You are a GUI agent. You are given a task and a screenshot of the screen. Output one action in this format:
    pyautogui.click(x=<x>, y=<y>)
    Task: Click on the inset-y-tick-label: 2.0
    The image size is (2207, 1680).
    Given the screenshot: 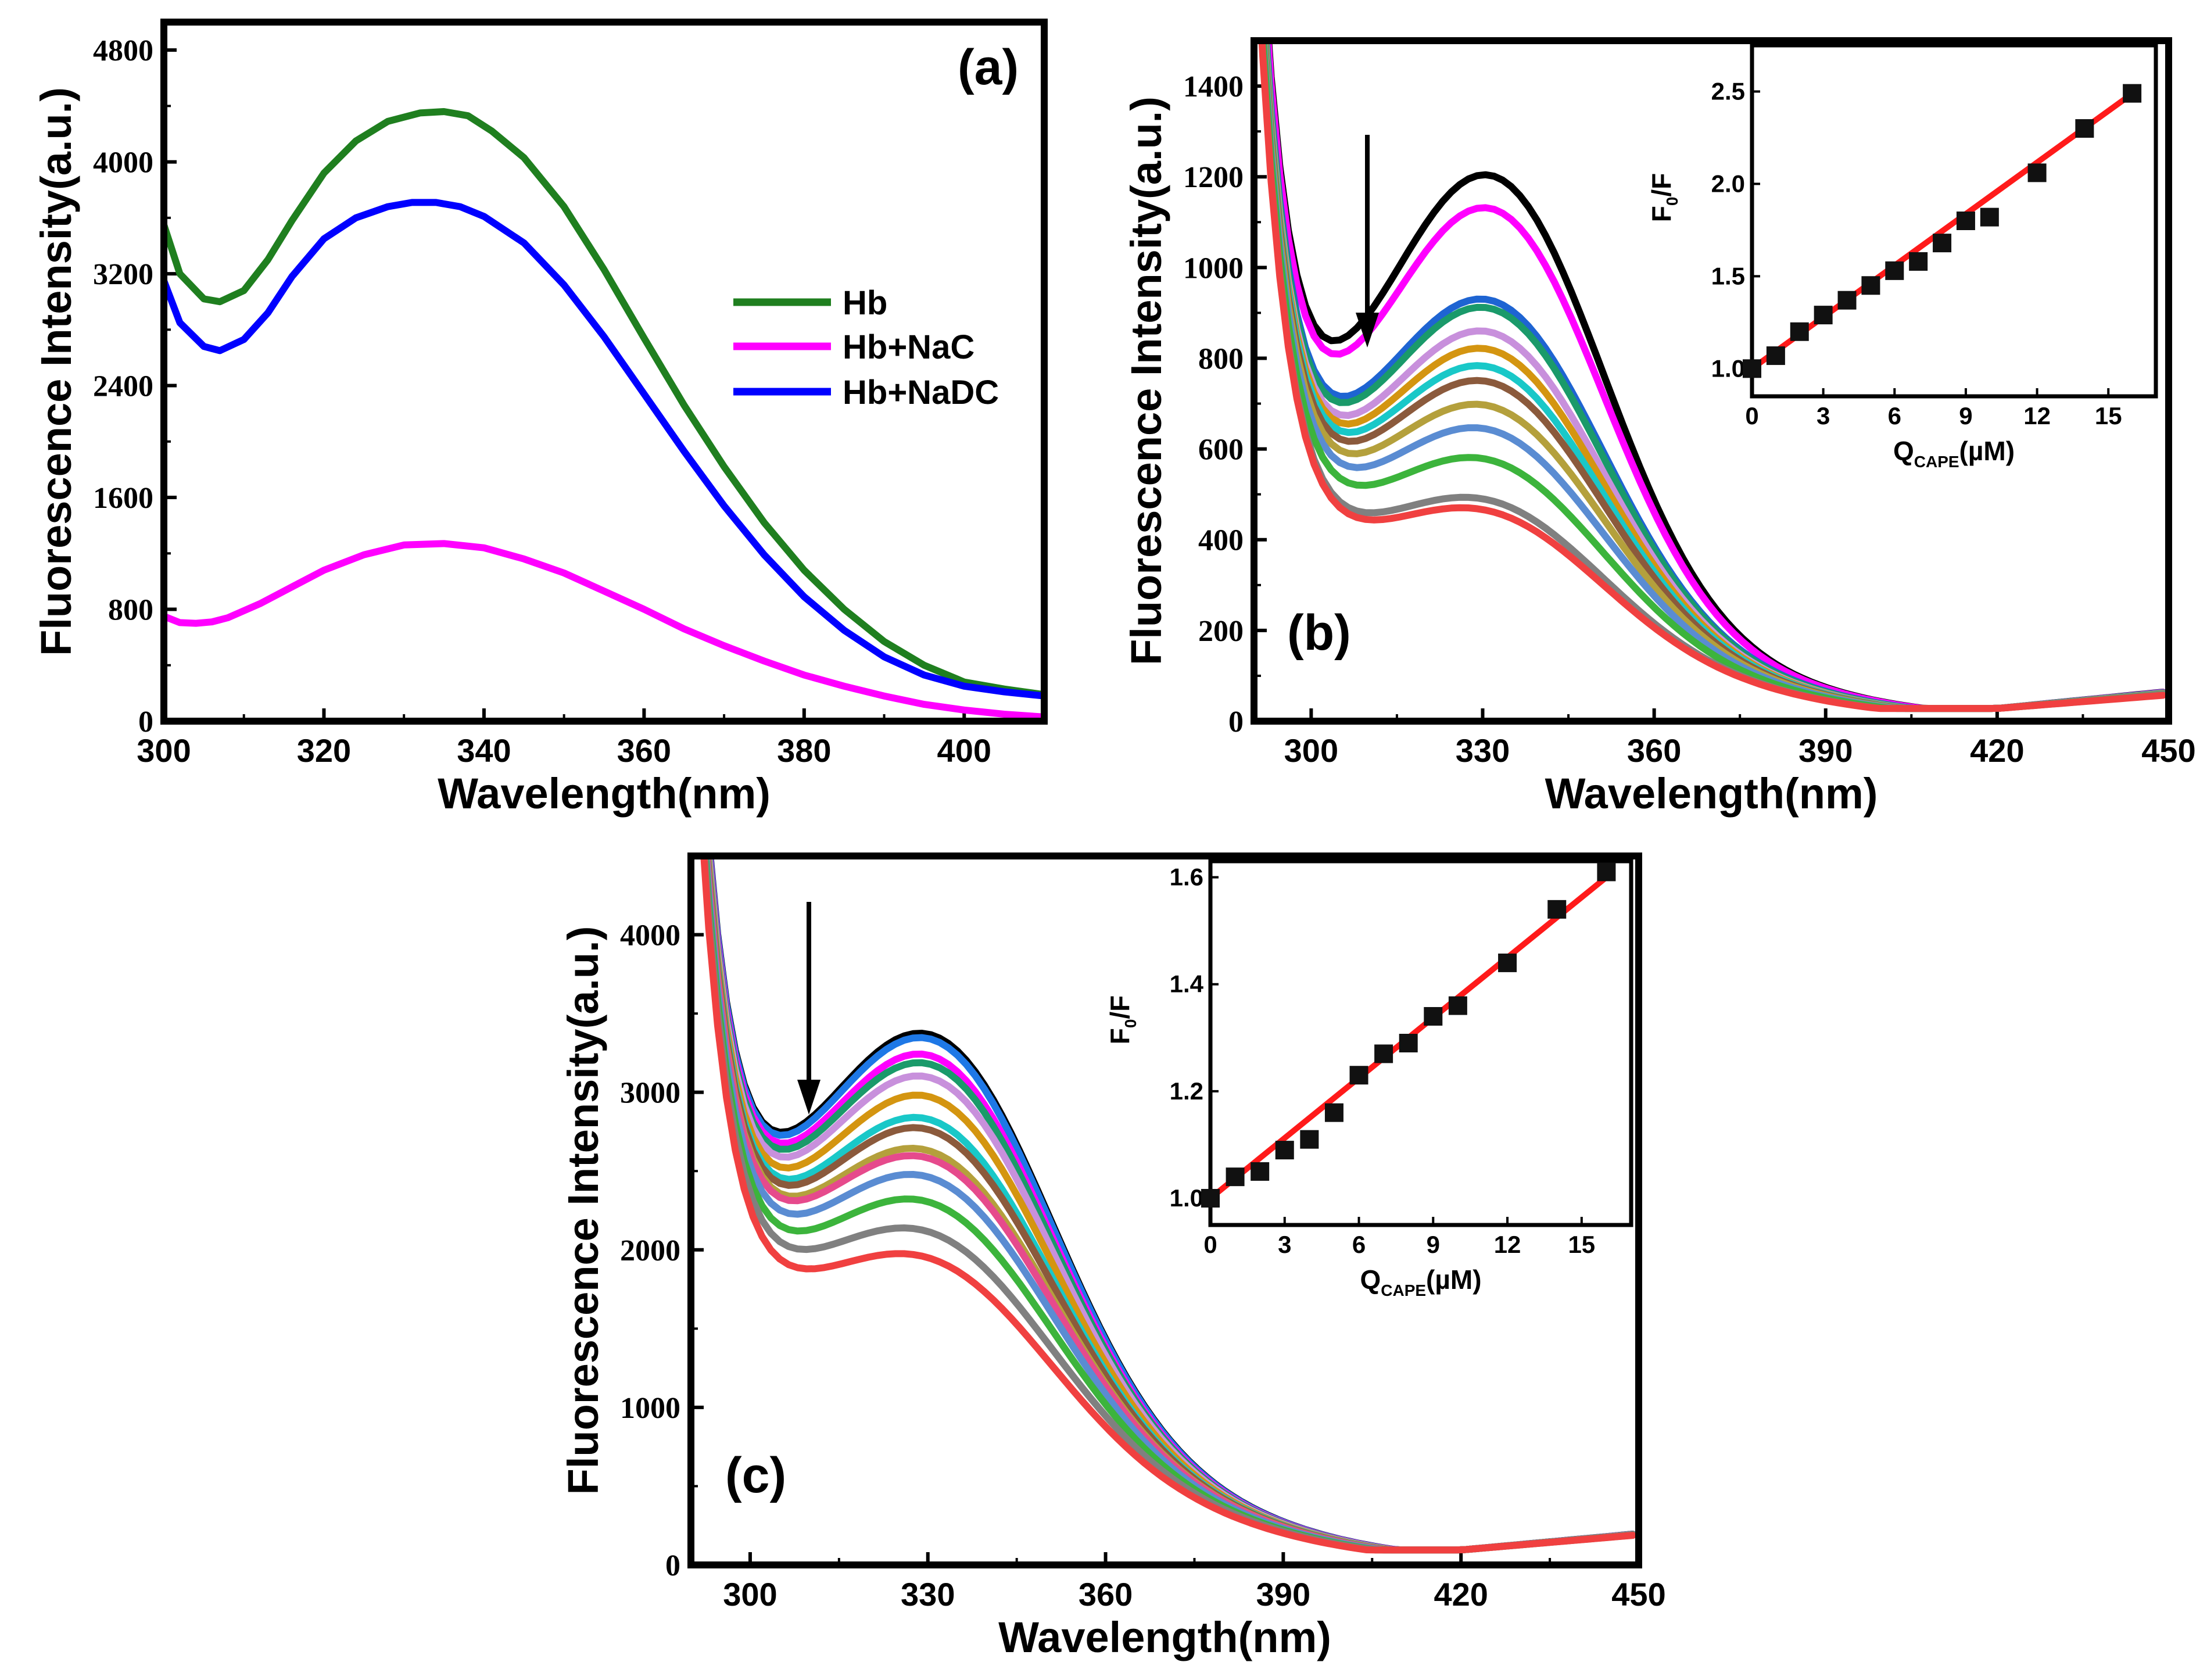 What is the action you would take?
    pyautogui.click(x=1728, y=183)
    